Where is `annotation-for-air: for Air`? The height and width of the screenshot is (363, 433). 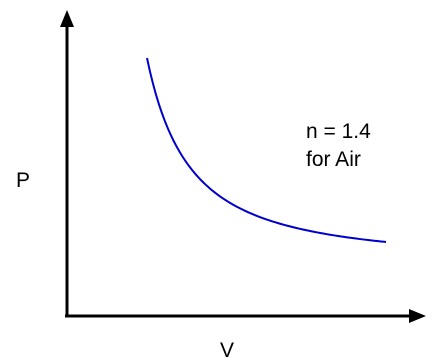
annotation-for-air: for Air is located at coordinates (333, 159).